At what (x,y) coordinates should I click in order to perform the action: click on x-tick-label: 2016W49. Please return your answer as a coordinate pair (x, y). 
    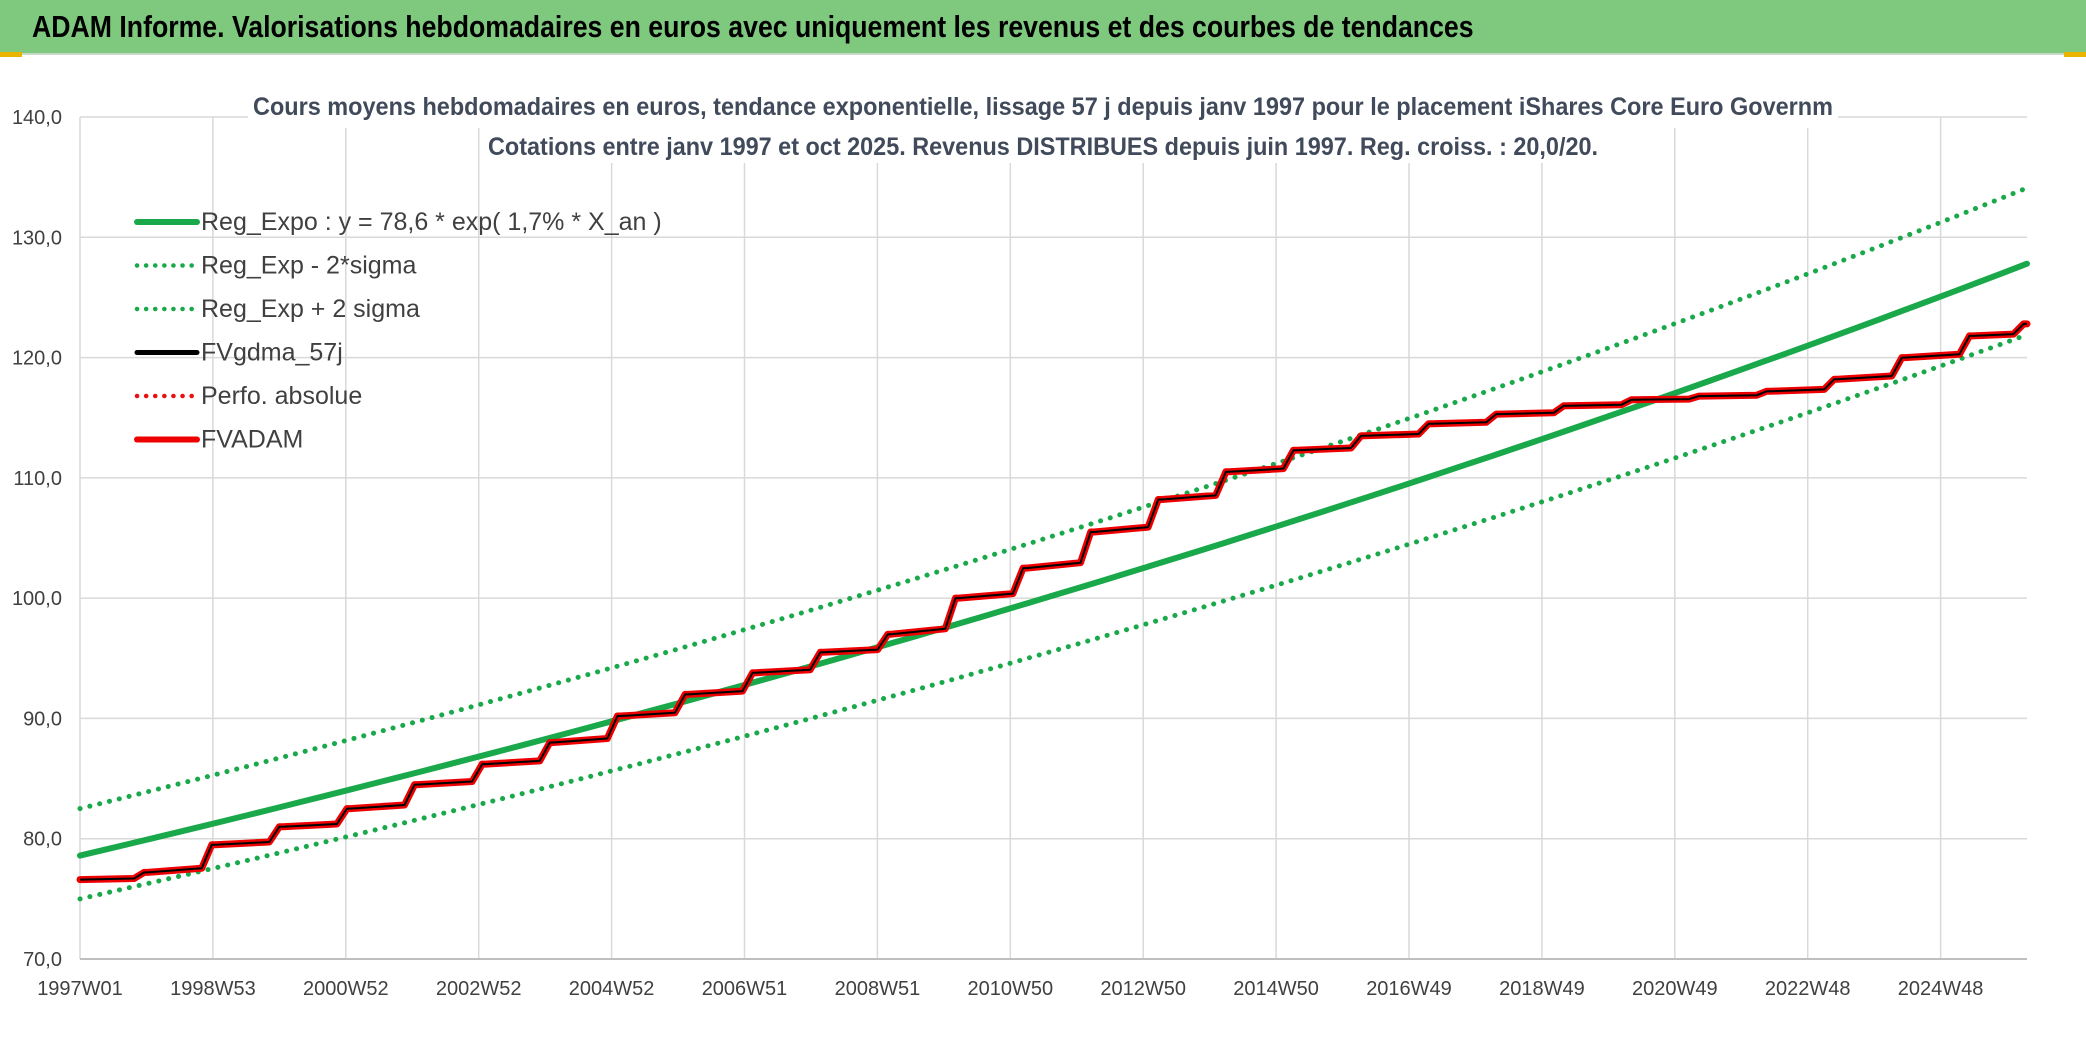
    Looking at the image, I should click on (1409, 989).